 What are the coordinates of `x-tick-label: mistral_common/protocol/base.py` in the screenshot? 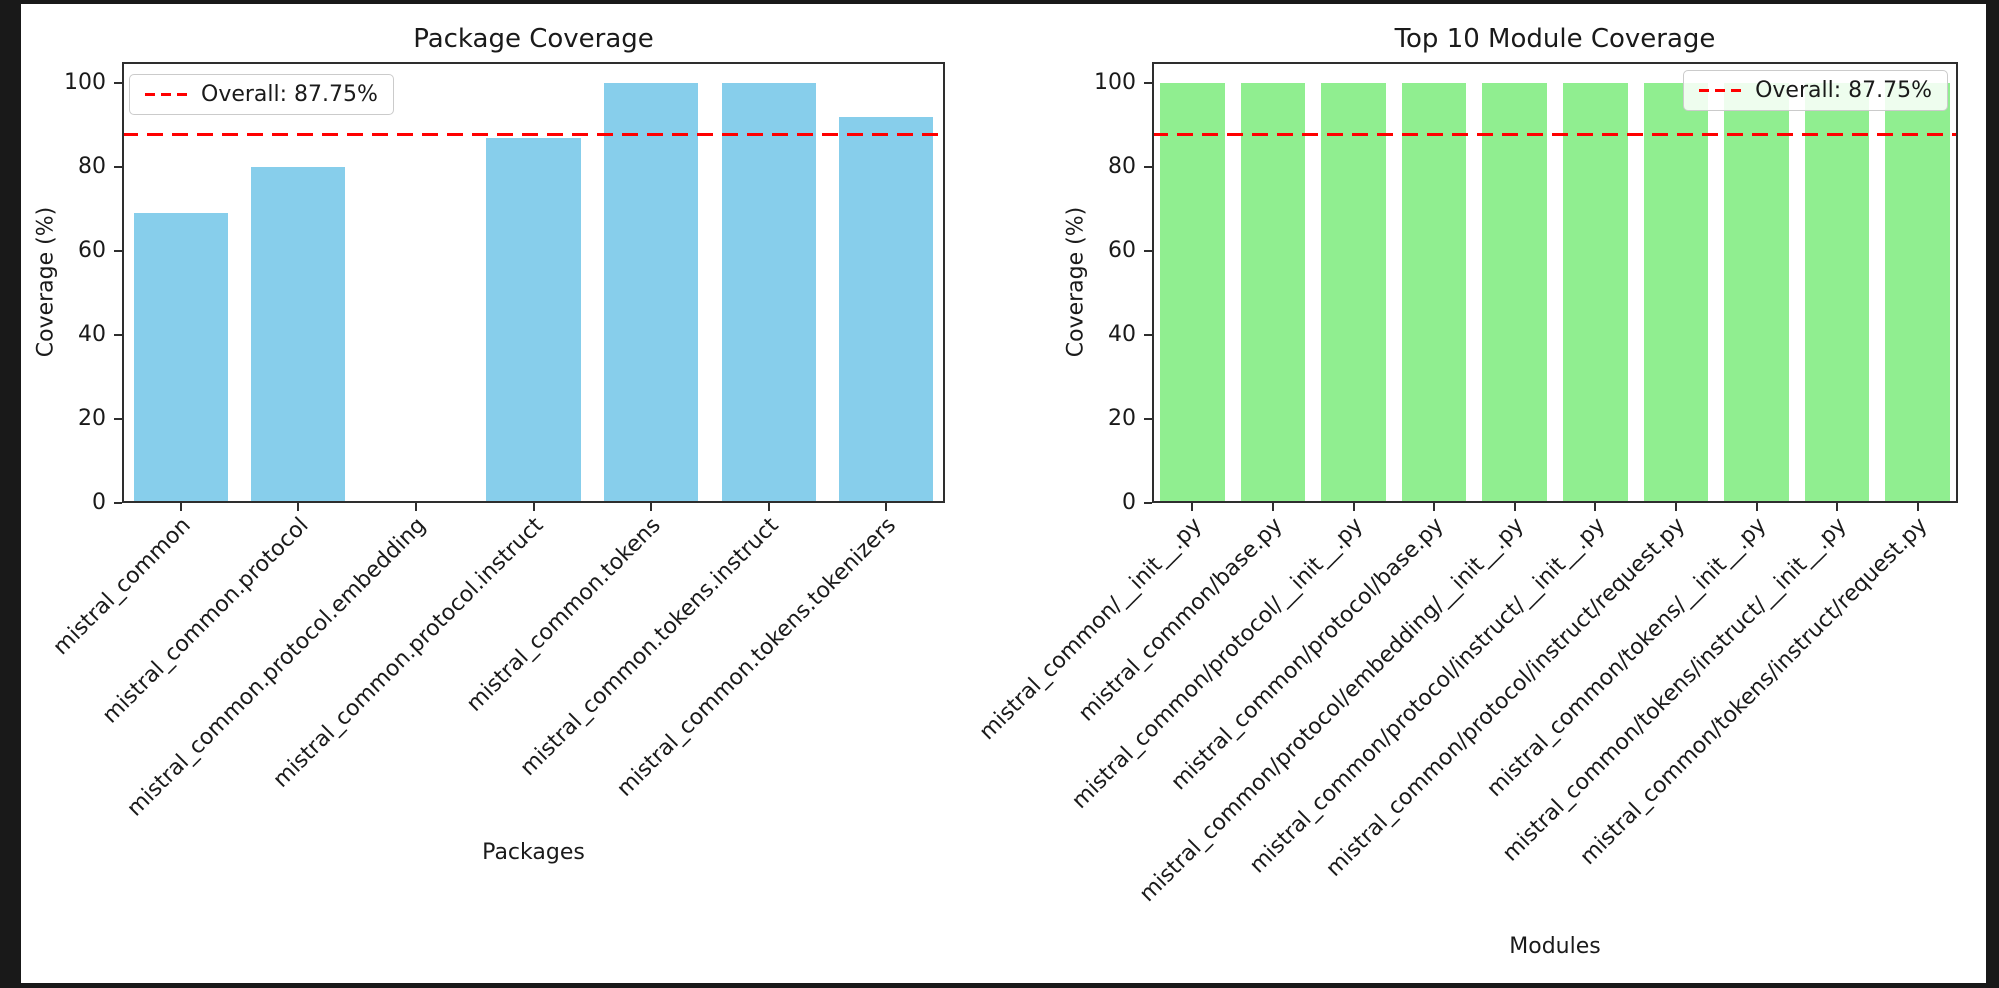 It's located at (1307, 654).